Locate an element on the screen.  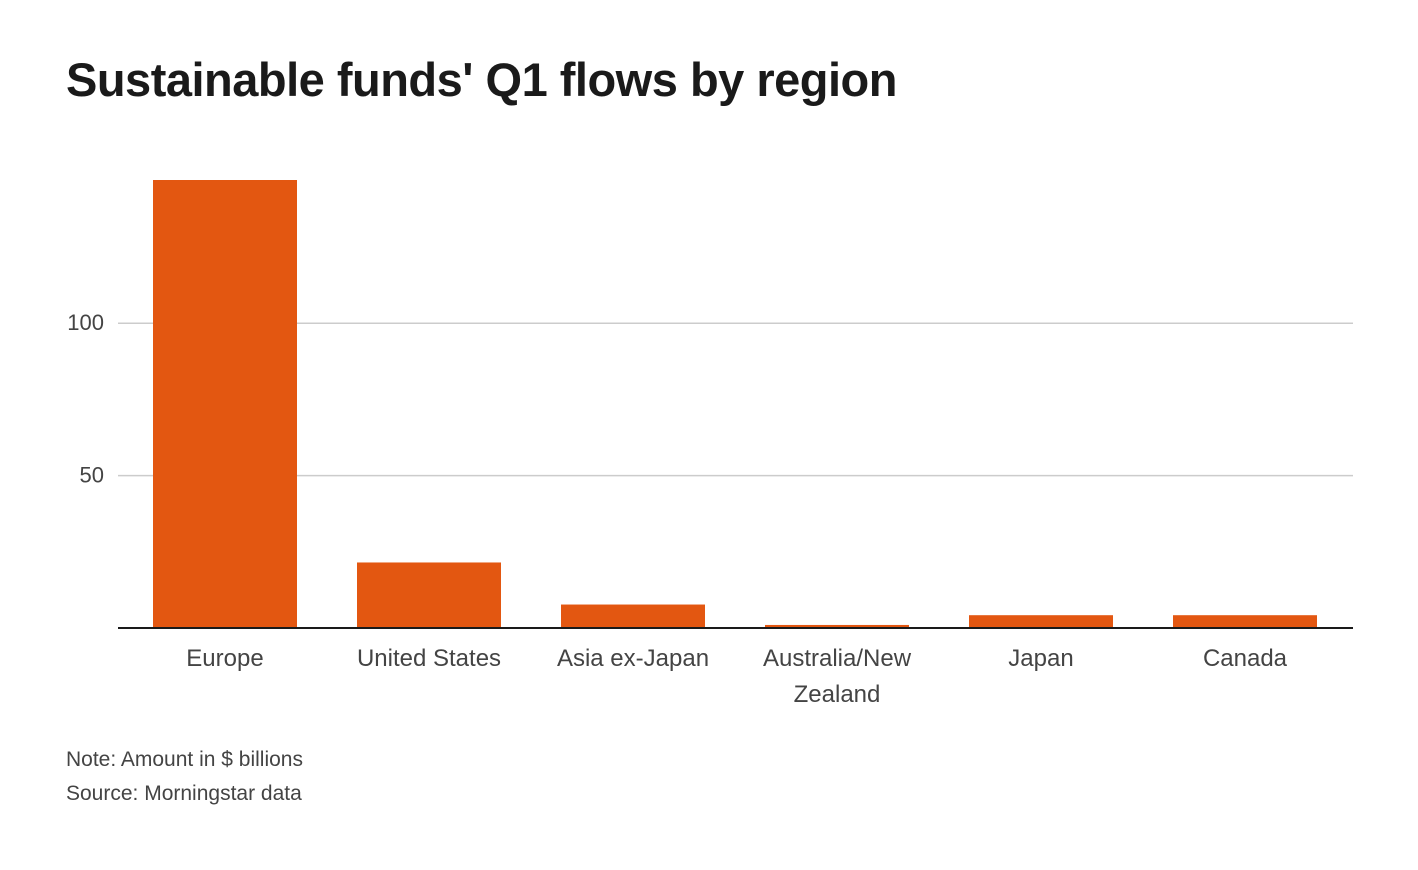
x-tick-label-4: Japan is located at coordinates (1040, 658).